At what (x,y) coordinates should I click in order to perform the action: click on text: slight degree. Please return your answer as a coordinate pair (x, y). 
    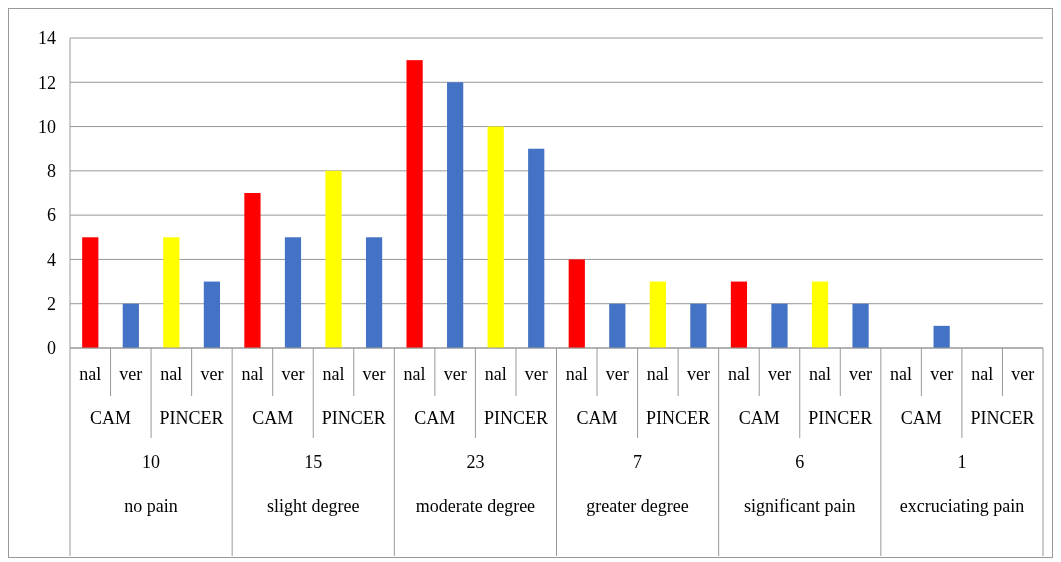
    Looking at the image, I should click on (313, 506).